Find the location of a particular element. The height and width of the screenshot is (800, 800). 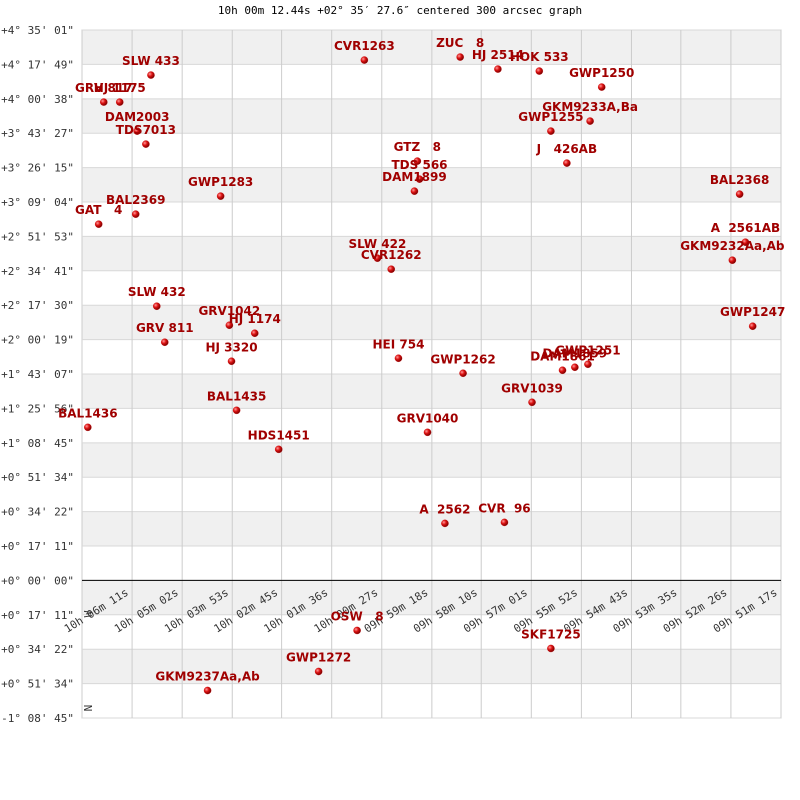

star-label: ZUC 8 is located at coordinates (460, 43).